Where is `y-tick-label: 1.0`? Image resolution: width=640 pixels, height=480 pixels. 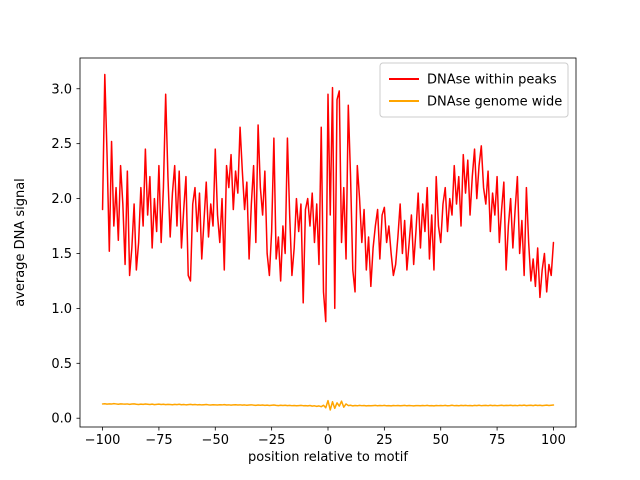 y-tick-label: 1.0 is located at coordinates (61, 309).